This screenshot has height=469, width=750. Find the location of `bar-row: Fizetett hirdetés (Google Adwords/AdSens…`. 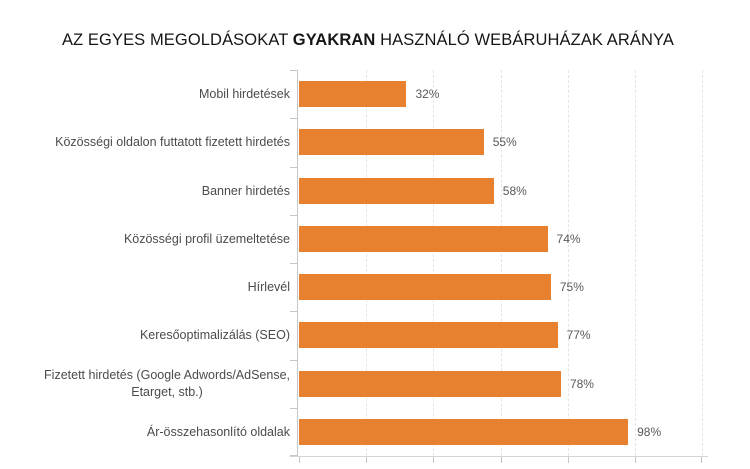

bar-row: Fizetett hirdetés (Google Adwords/AdSens… is located at coordinates (375, 384).